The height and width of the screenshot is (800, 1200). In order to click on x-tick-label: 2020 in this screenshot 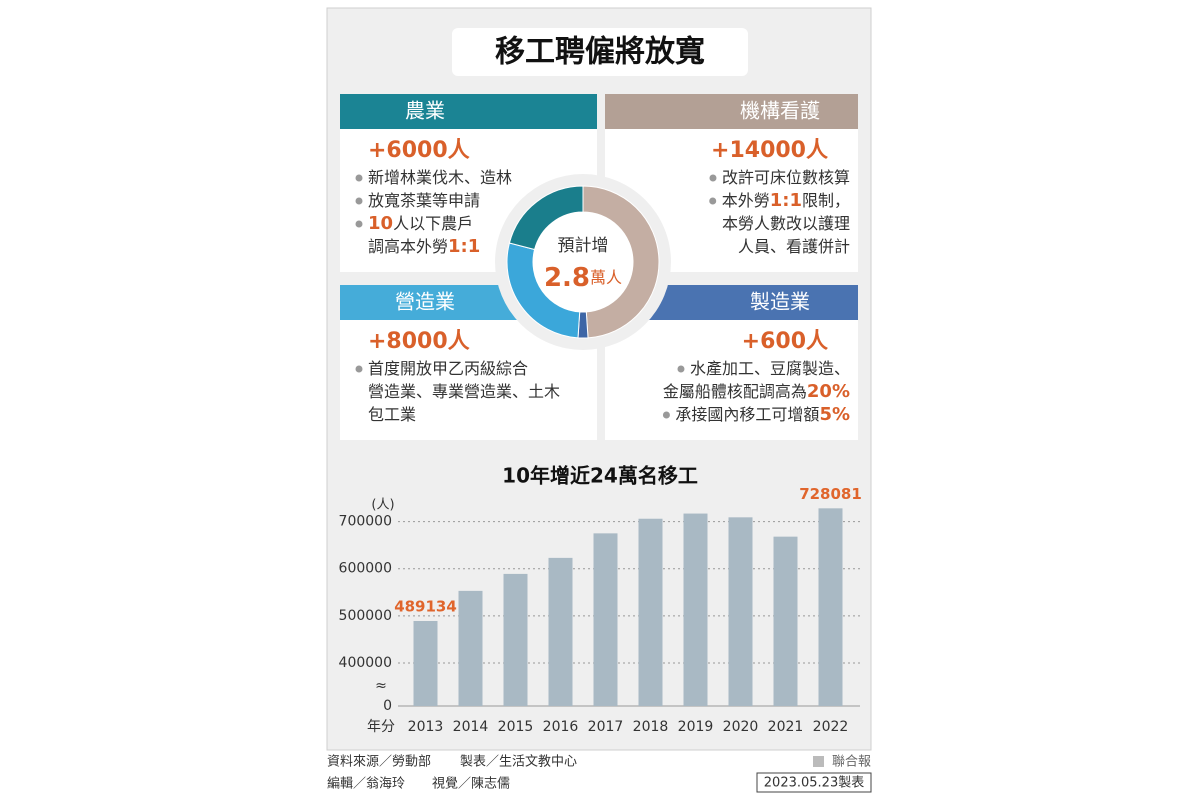, I will do `click(741, 727)`.